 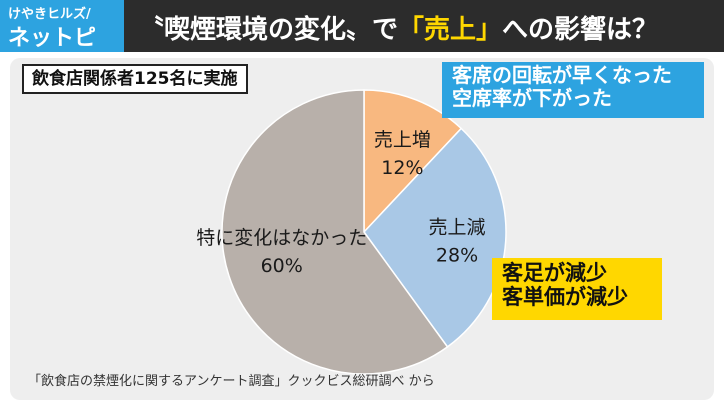 I want to click on source-note: 「飲食店の禁煙化に関するアンケート調査」クックビス総研調べ から, so click(x=231, y=381).